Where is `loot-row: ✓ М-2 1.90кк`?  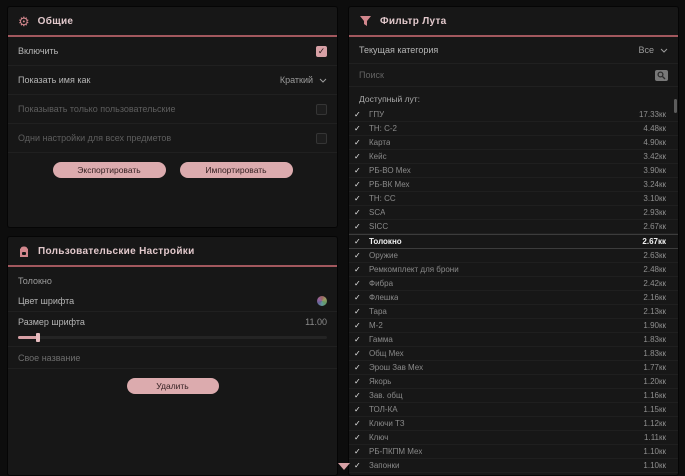 loot-row: ✓ М-2 1.90кк is located at coordinates (513, 326).